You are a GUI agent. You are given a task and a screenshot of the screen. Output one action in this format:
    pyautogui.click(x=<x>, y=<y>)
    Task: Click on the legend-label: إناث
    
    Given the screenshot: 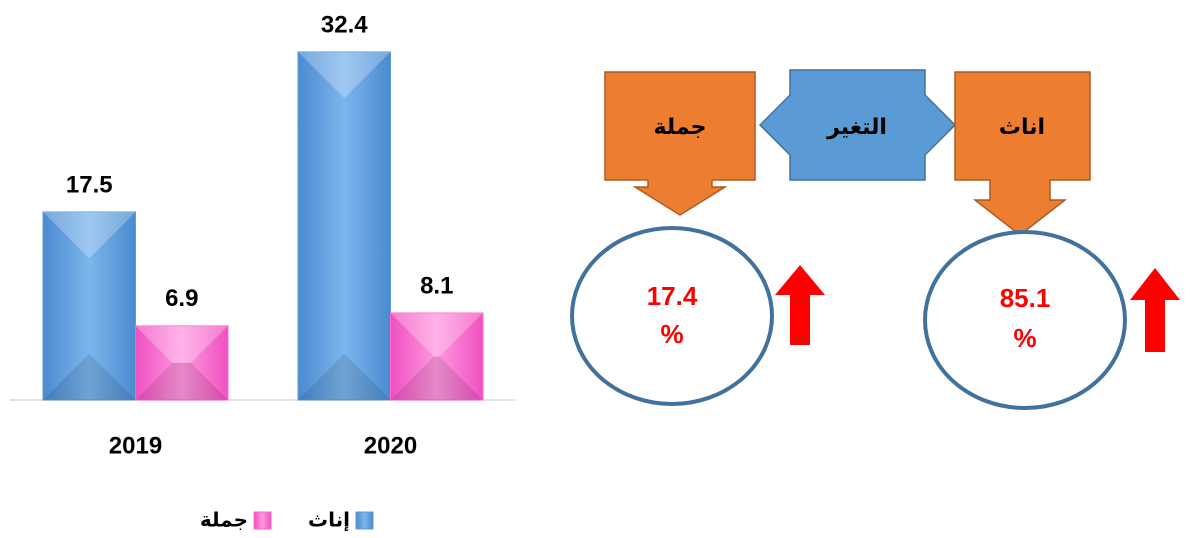 What is the action you would take?
    pyautogui.click(x=329, y=520)
    